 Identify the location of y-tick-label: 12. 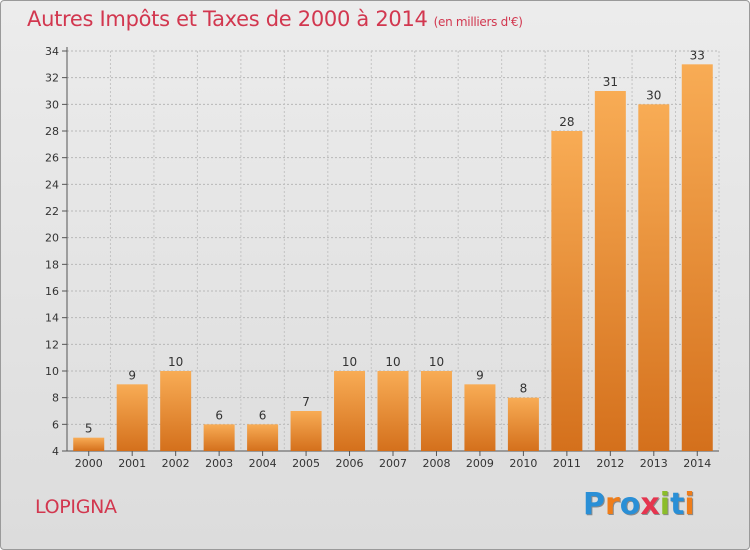
(52, 344).